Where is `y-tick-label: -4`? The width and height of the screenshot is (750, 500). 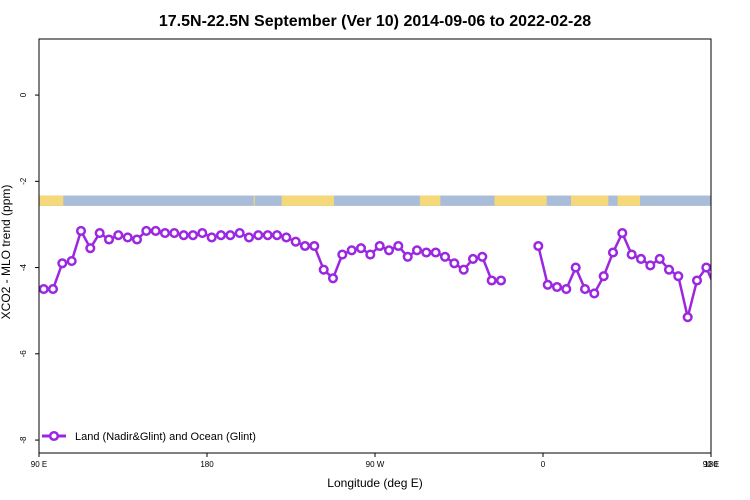 y-tick-label: -4 is located at coordinates (23, 267).